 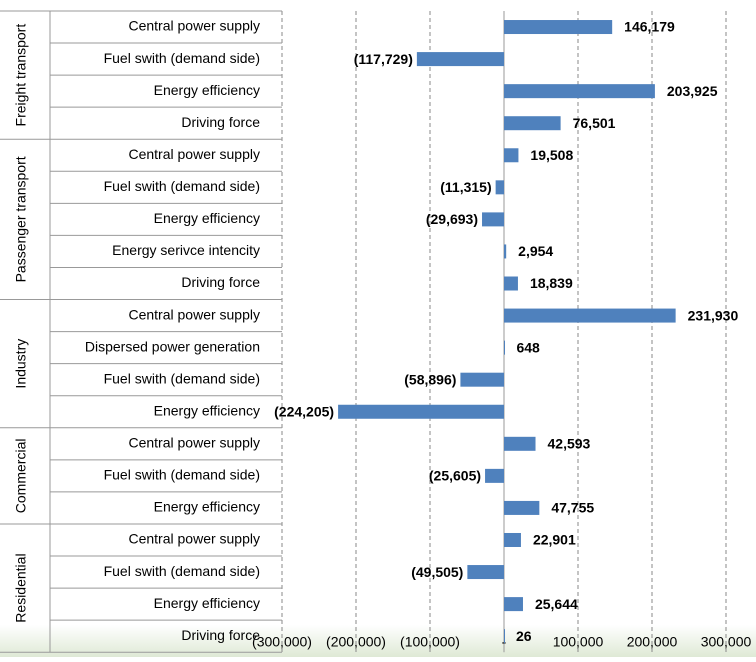 What do you see at coordinates (437, 572) in the screenshot?
I see `value-label: (49,505)` at bounding box center [437, 572].